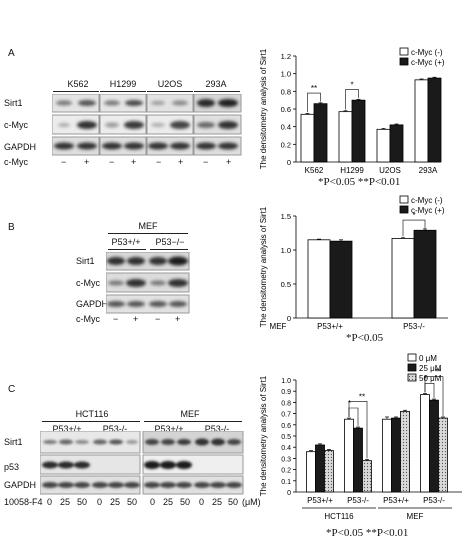 This screenshot has height=557, width=474. What do you see at coordinates (286, 109) in the screenshot?
I see `chart-a-ytick-label: 0.6` at bounding box center [286, 109].